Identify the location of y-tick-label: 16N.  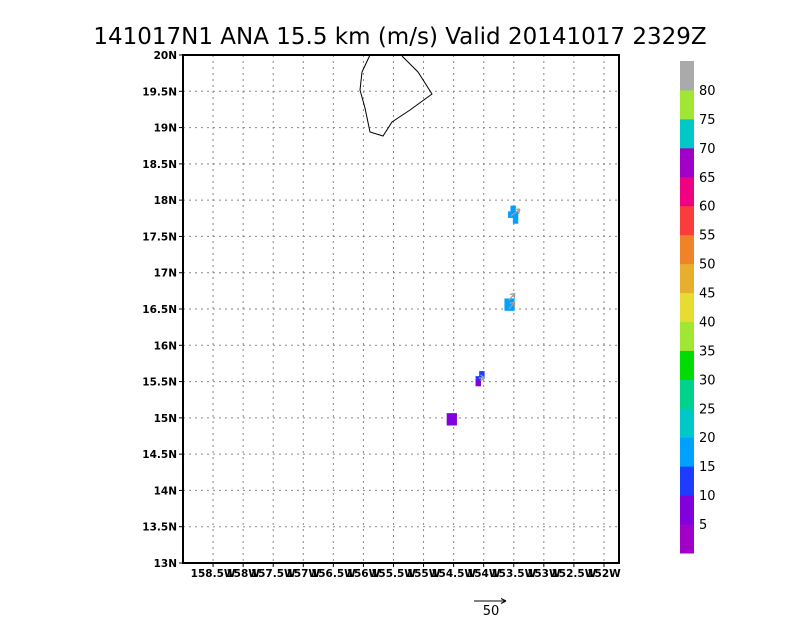
(165, 346).